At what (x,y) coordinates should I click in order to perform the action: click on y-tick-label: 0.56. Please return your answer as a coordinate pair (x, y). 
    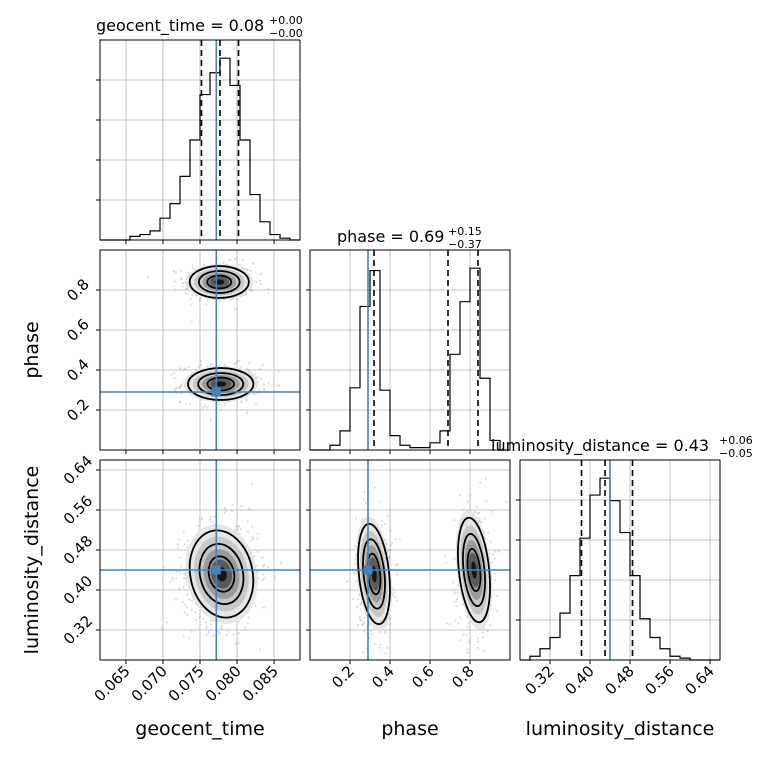
    Looking at the image, I should click on (78, 510).